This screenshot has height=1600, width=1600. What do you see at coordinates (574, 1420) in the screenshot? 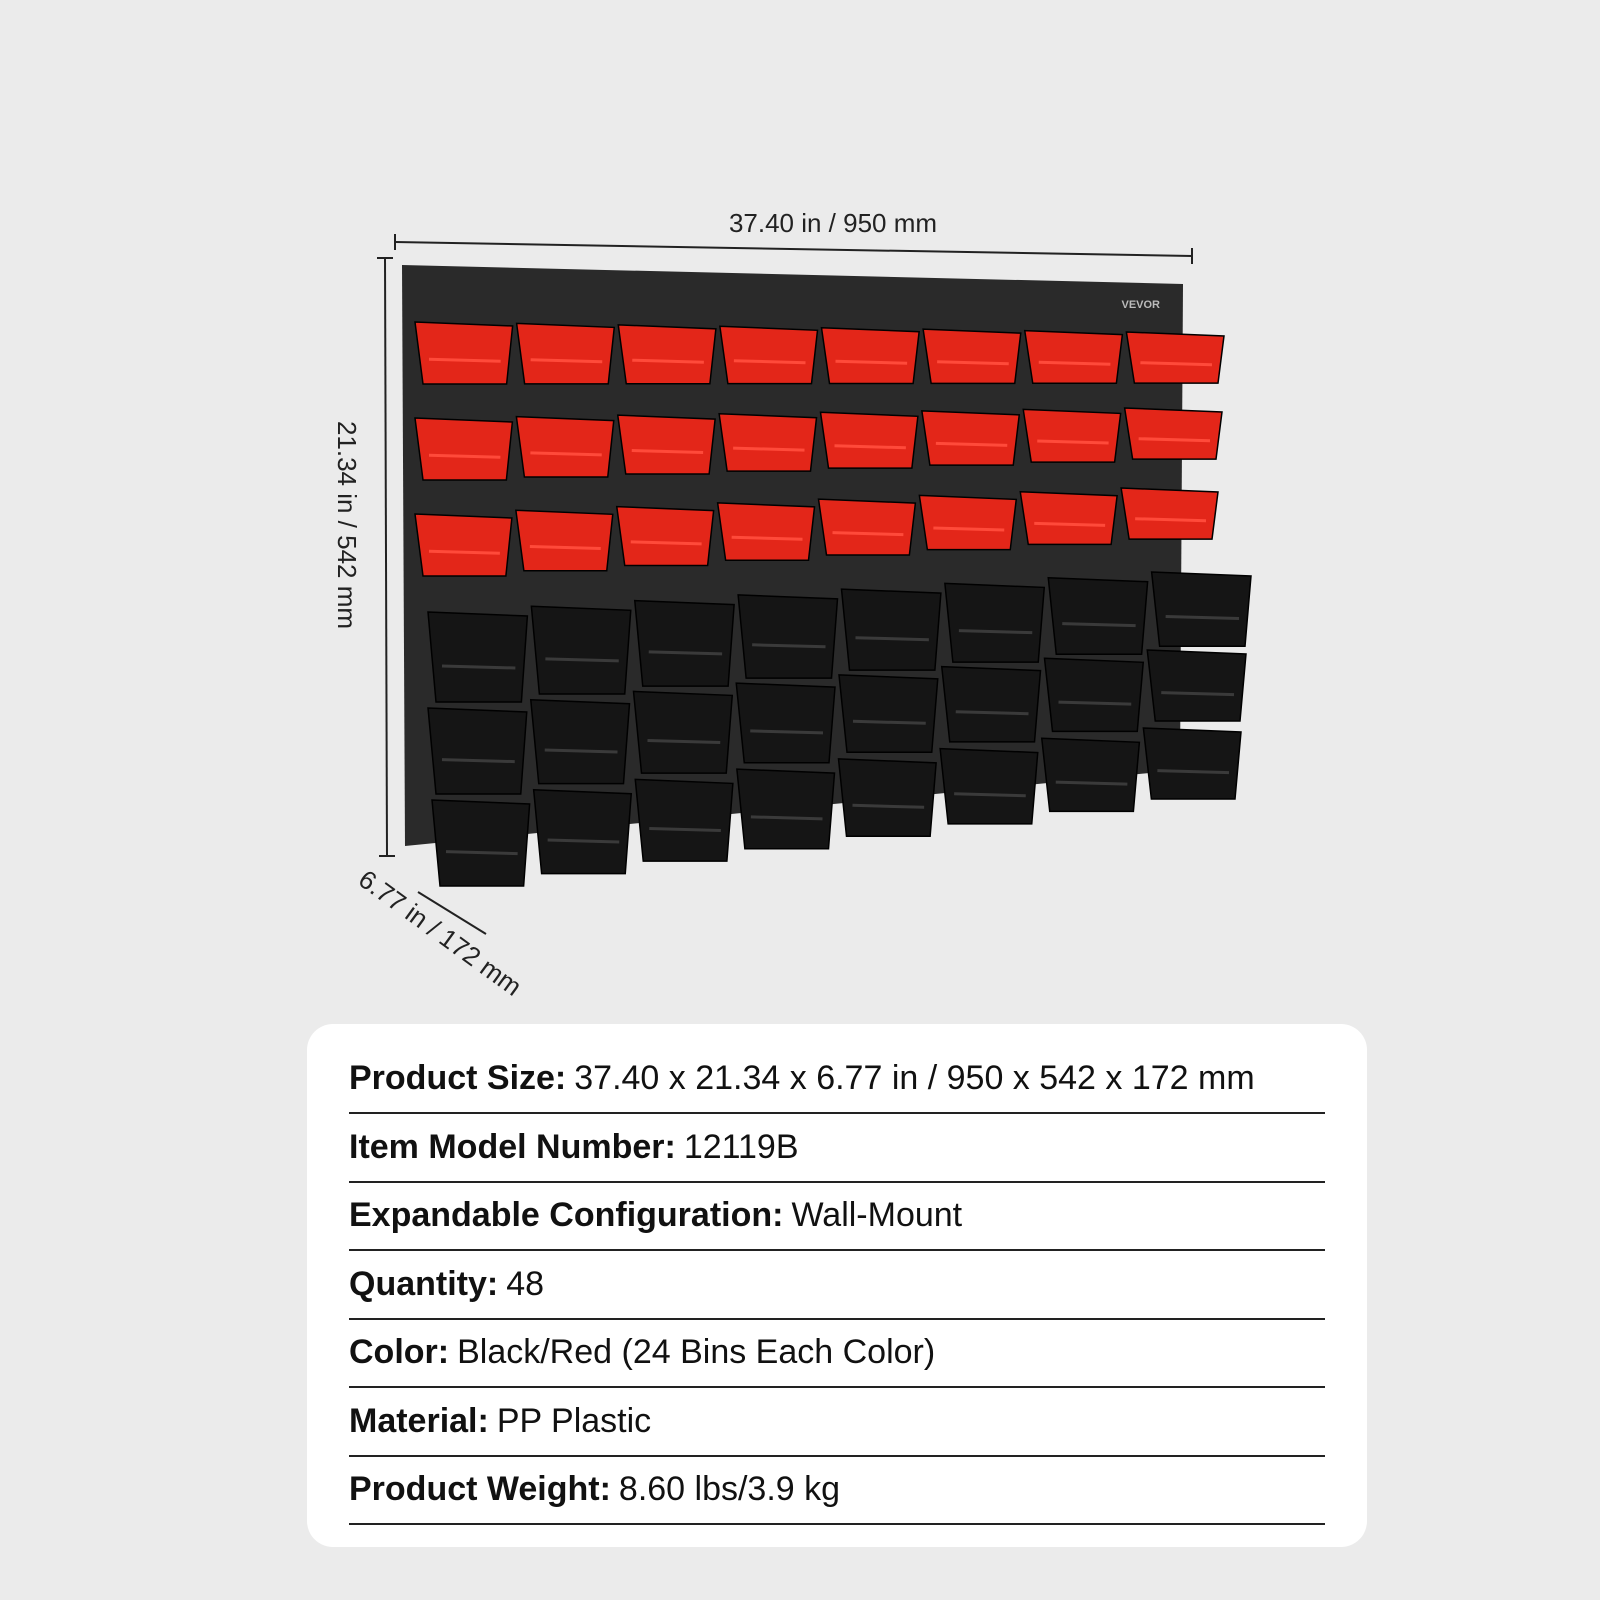
I see `spec-value: PP Plastic` at bounding box center [574, 1420].